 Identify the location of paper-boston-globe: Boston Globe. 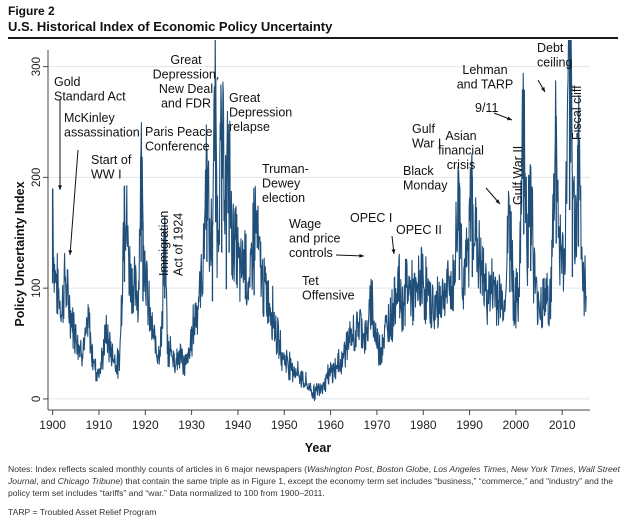
(402, 469).